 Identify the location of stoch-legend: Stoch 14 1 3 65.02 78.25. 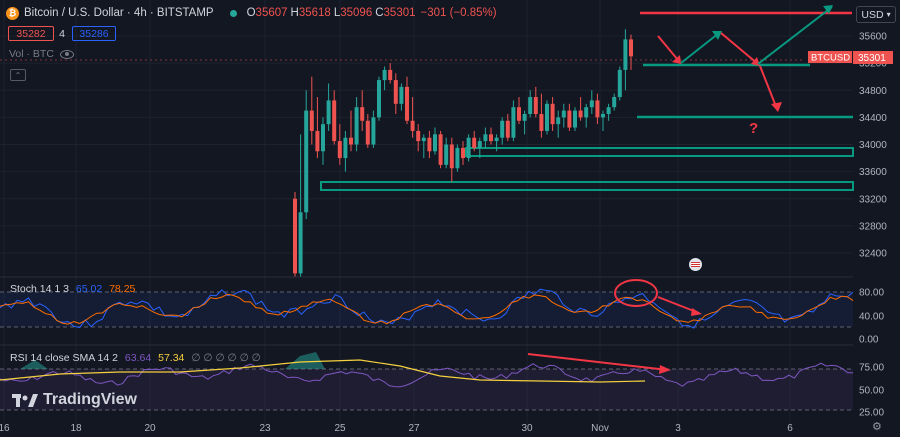
(72, 289).